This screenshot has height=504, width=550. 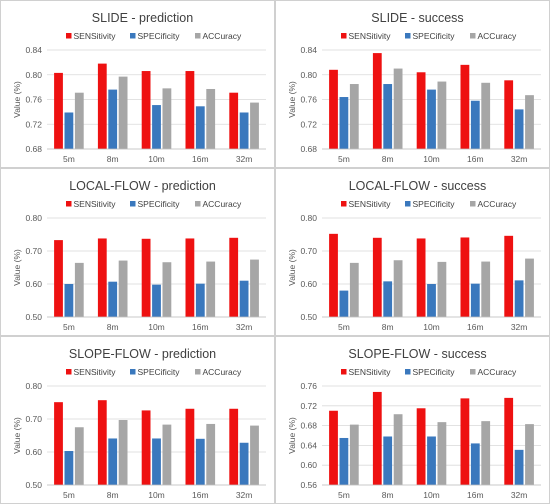 I want to click on y-tick-label: 0.80, so click(x=308, y=218).